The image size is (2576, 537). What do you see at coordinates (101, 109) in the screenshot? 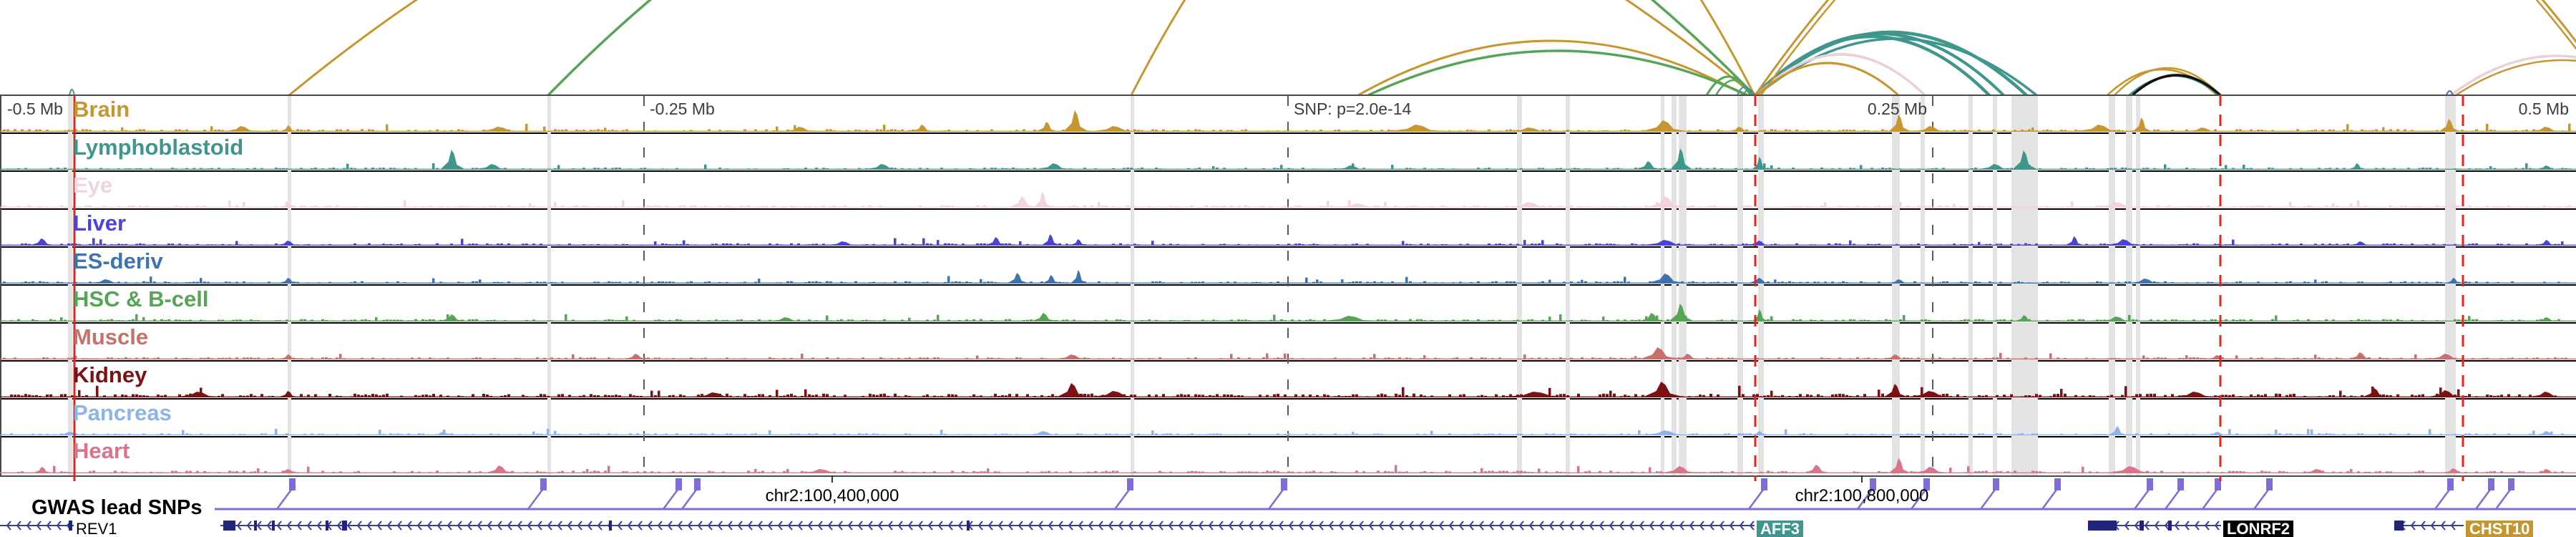
I see `track-label: Brain` at bounding box center [101, 109].